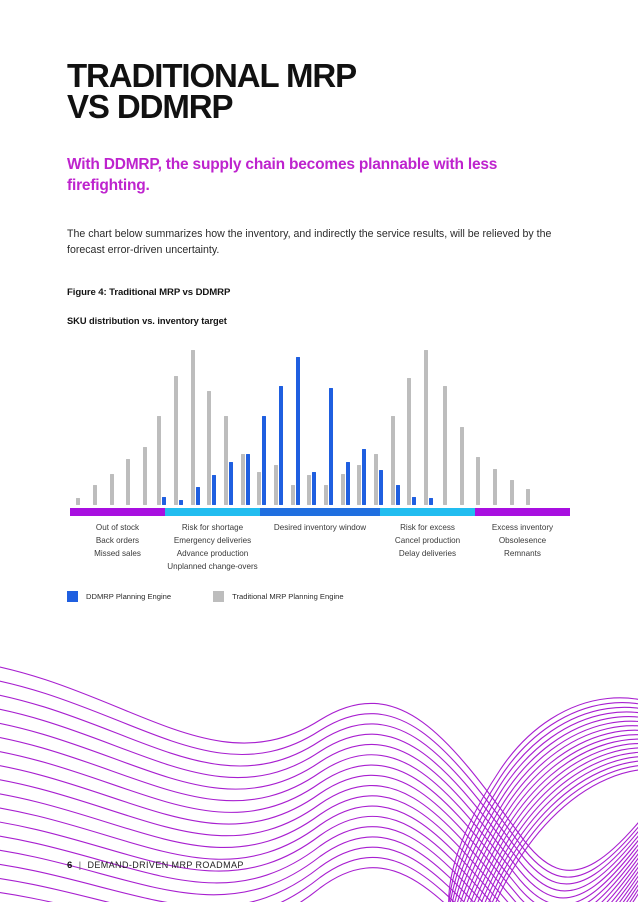 This screenshot has width=638, height=902. I want to click on zone-label: Delay deliveries, so click(427, 554).